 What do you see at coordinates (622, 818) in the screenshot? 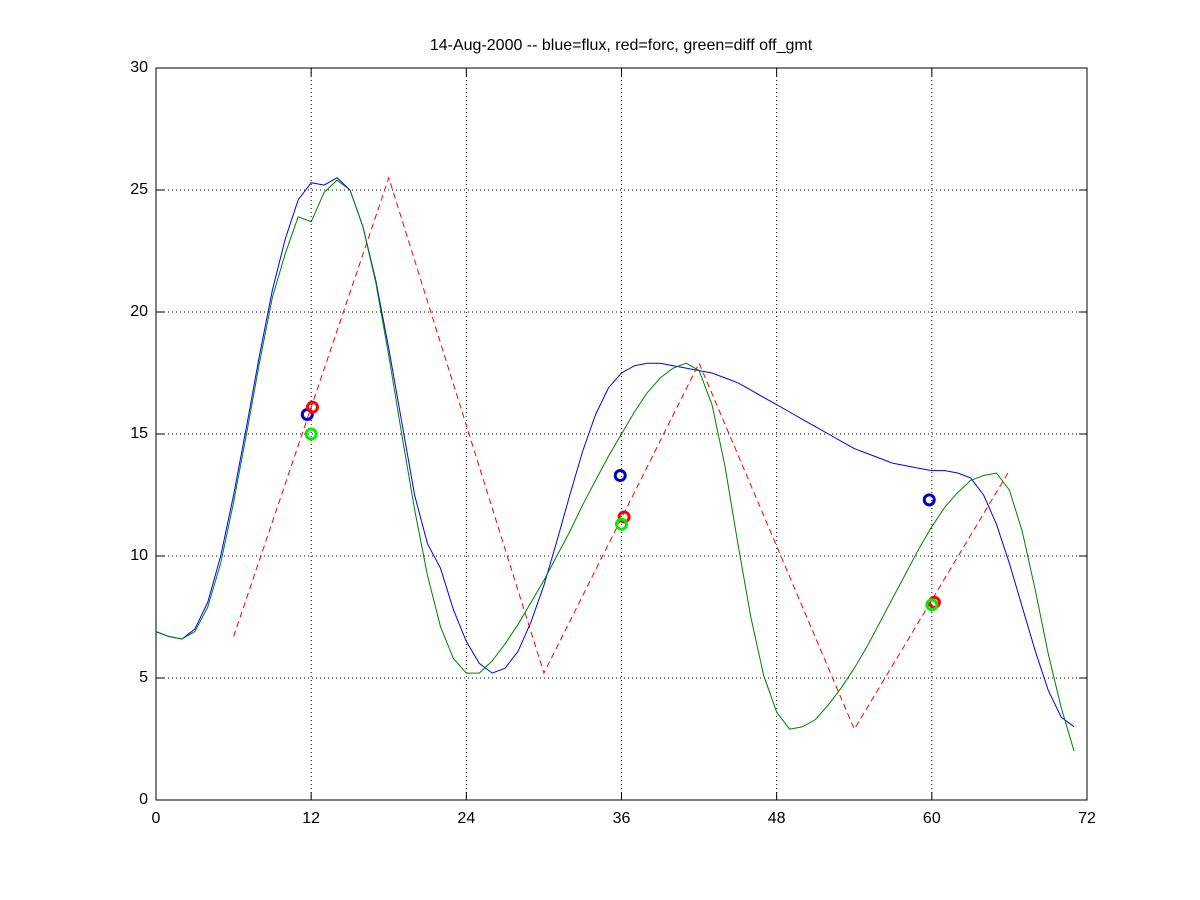
I see `x-tick-label: 36` at bounding box center [622, 818].